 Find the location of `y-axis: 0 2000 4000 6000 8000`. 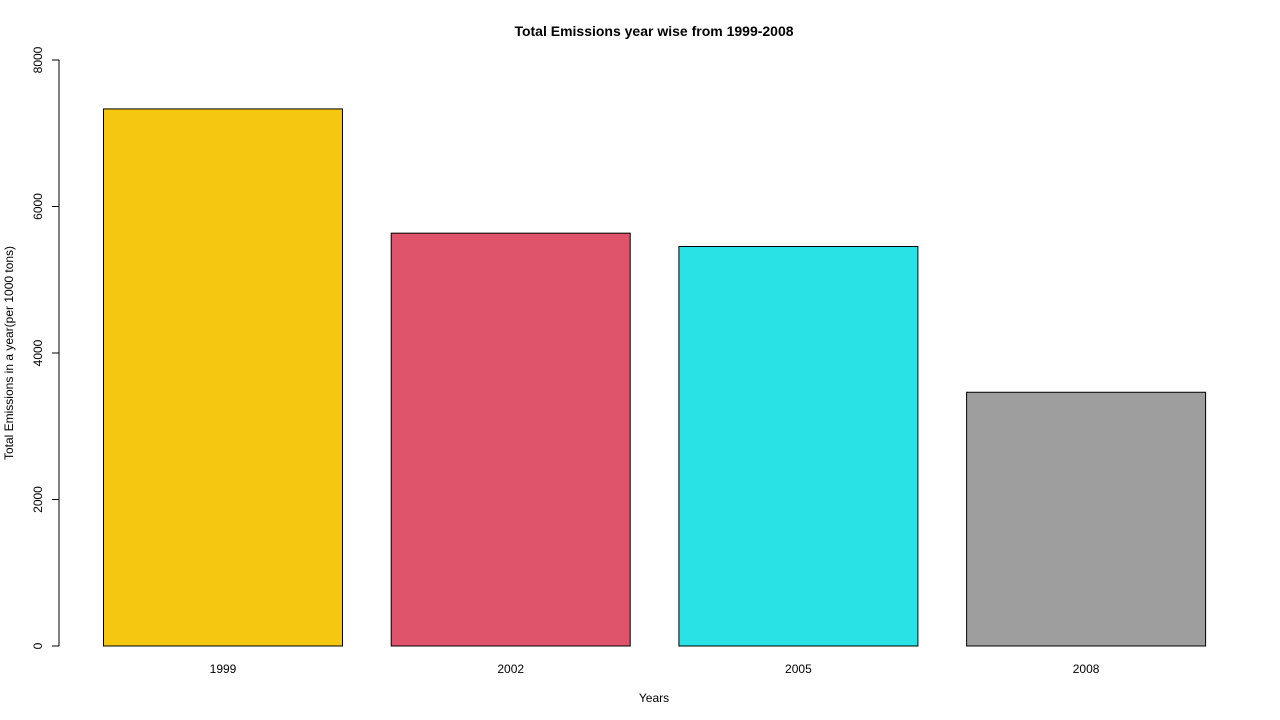

y-axis: 0 2000 4000 6000 8000 is located at coordinates (45, 347).